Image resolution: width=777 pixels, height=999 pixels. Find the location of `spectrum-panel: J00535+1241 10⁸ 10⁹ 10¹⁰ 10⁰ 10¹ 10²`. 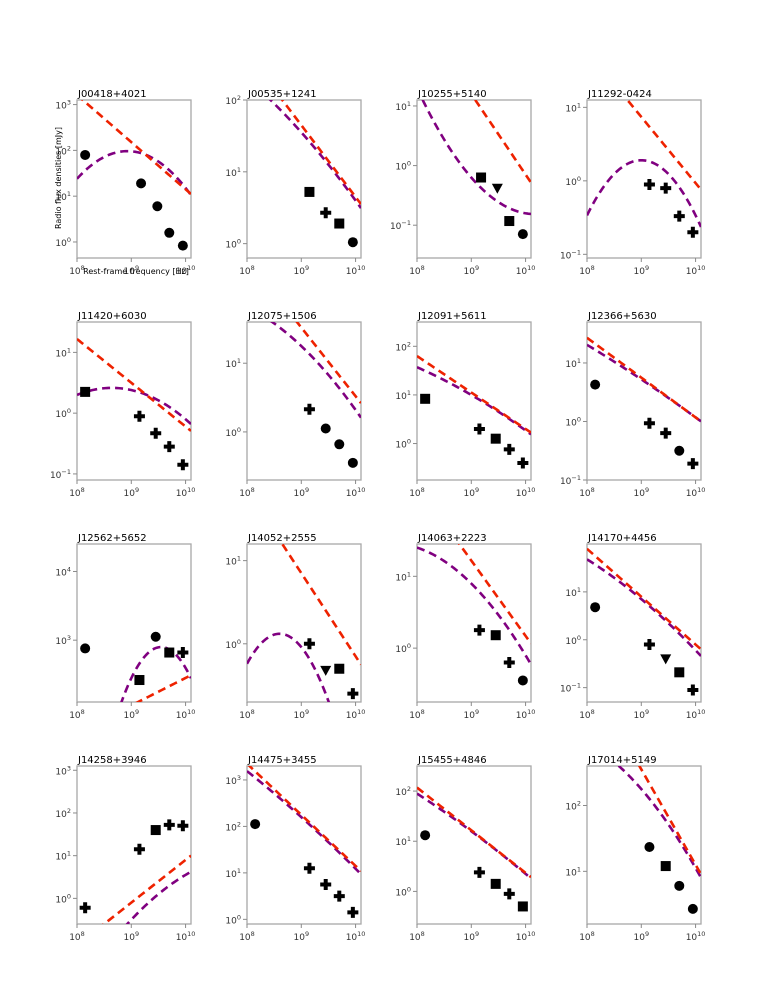

spectrum-panel: J00535+1241 10⁸ 10⁹ 10¹⁰ 10⁰ 10¹ 10² is located at coordinates (295, 183).